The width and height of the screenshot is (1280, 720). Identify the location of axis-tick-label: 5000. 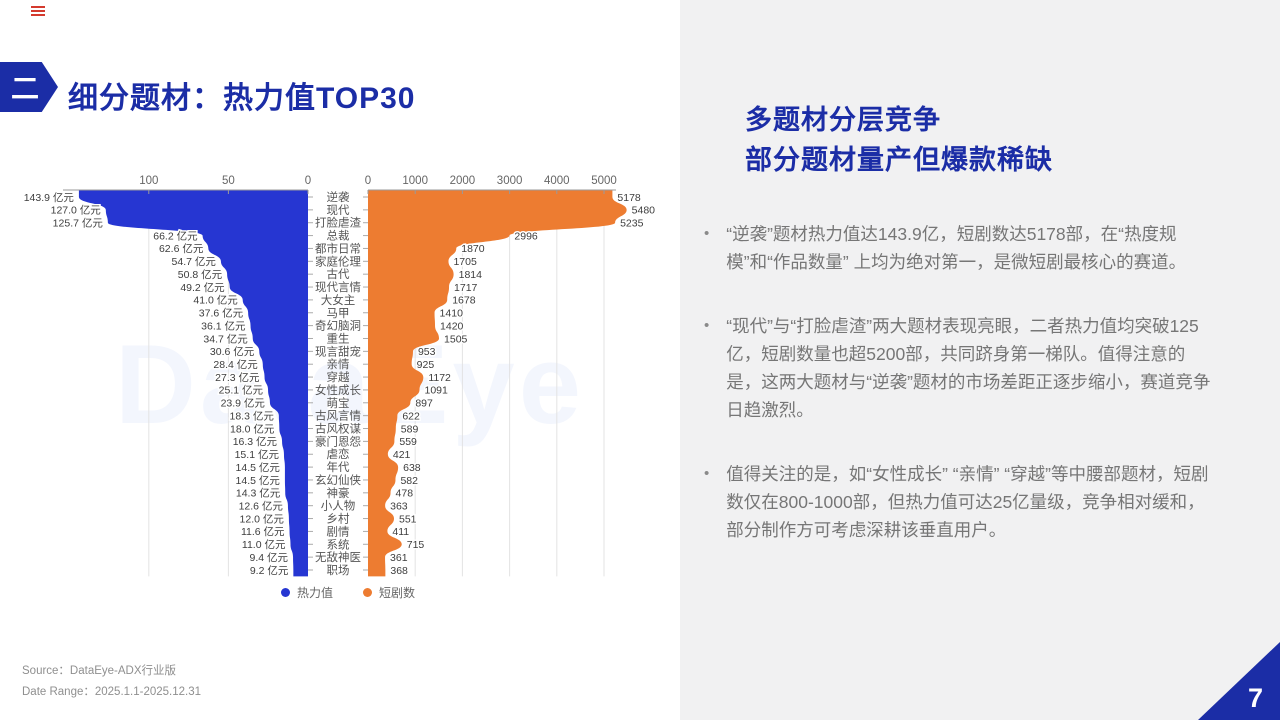
(604, 181).